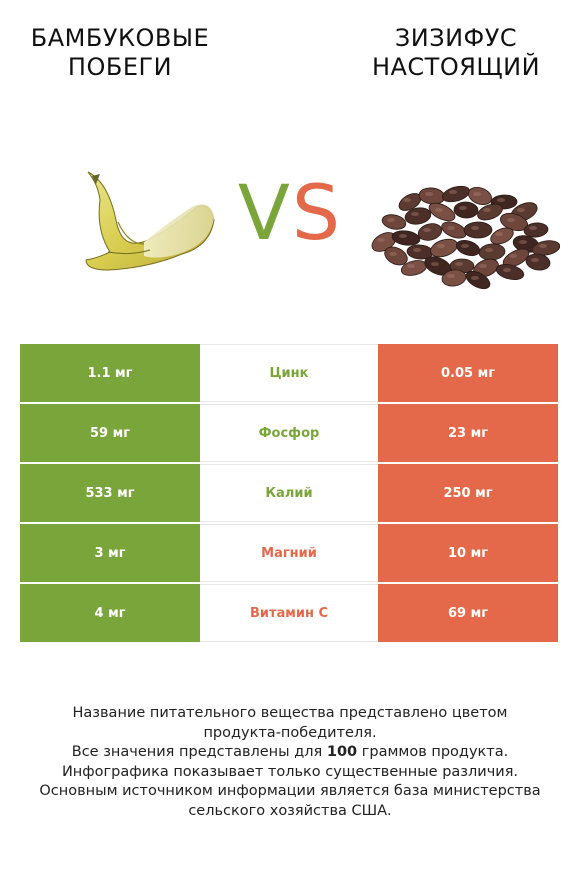 The height and width of the screenshot is (874, 580). I want to click on right-value: 23 мг, so click(468, 433).